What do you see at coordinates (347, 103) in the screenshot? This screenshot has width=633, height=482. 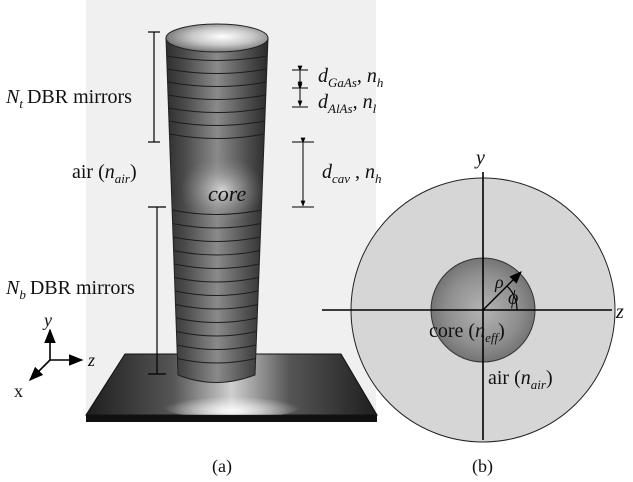 I see `alas-layer-label: dAlAs, nl` at bounding box center [347, 103].